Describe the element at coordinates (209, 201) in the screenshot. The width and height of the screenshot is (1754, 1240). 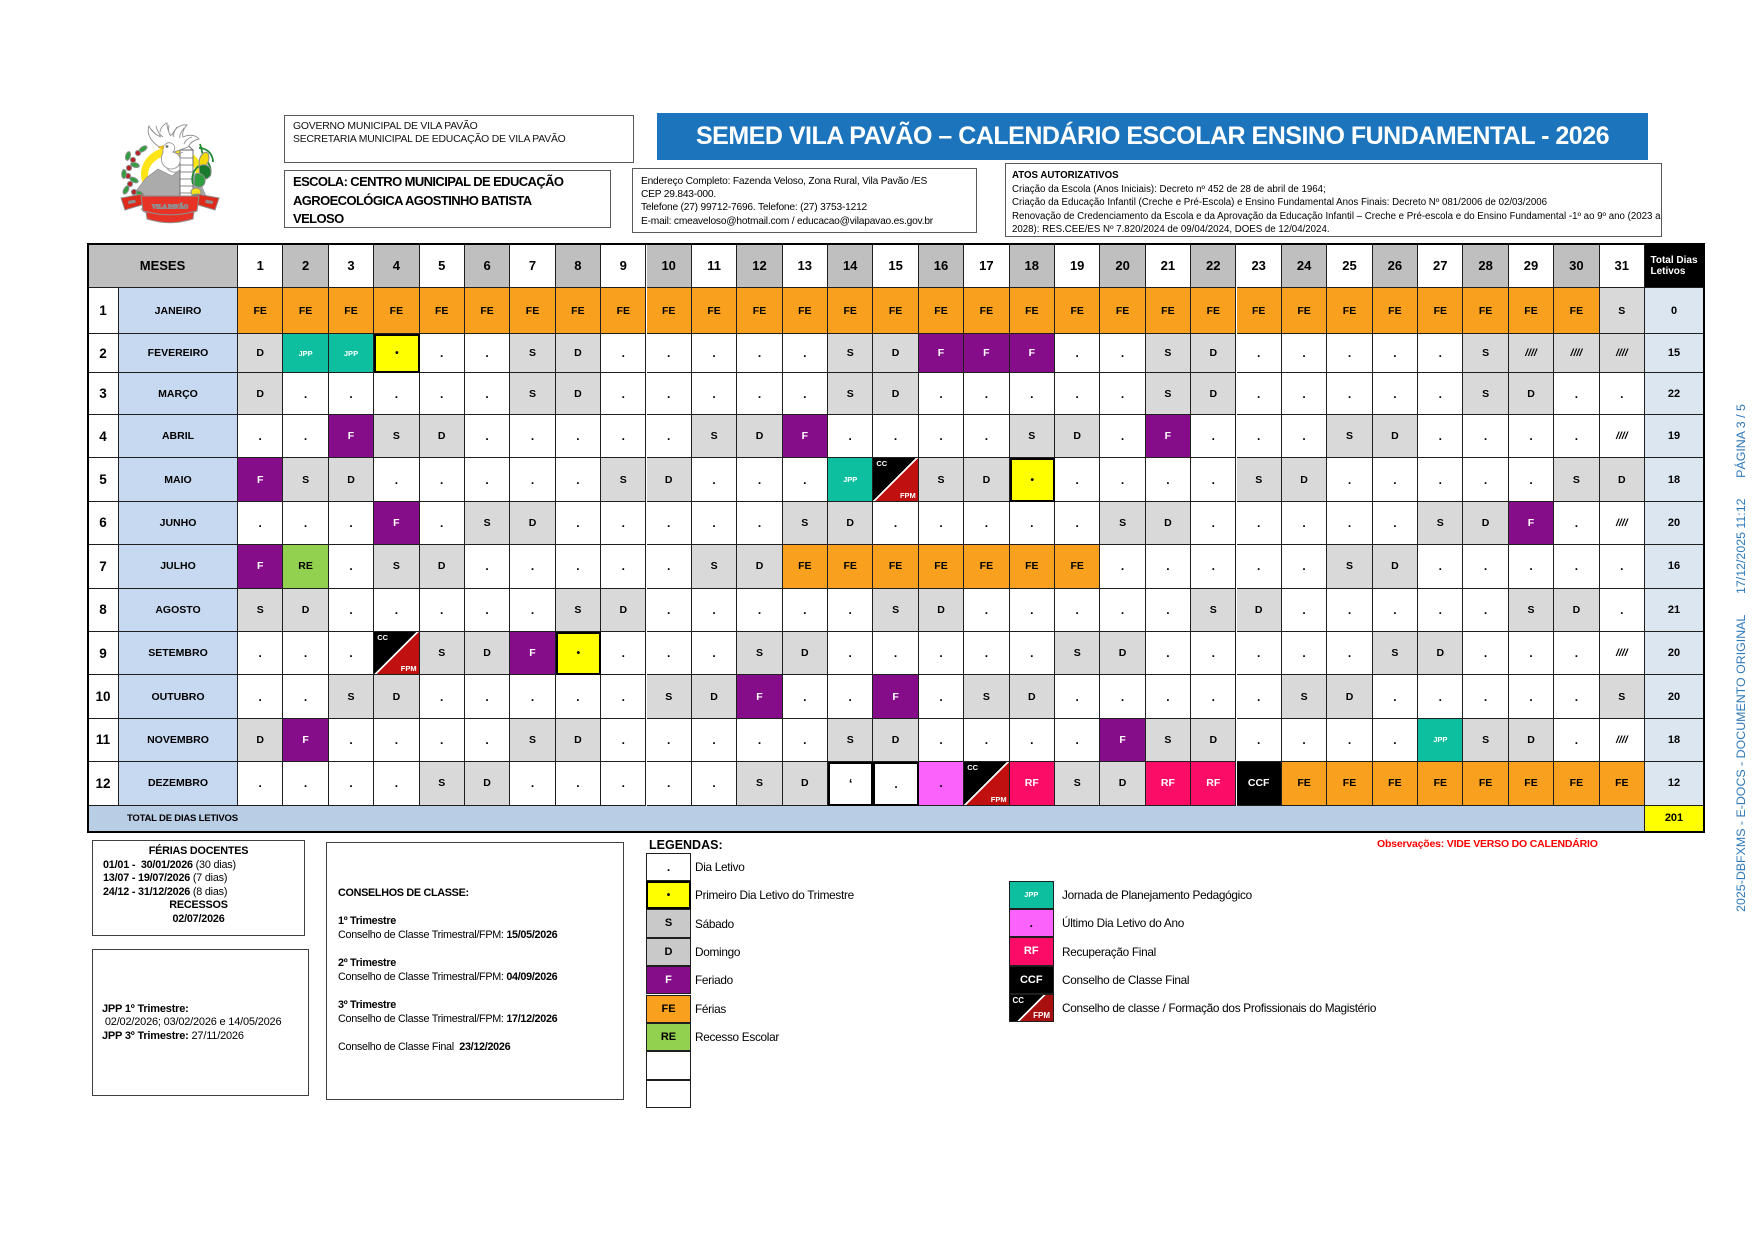
I see `svg-text: 1990` at that location.